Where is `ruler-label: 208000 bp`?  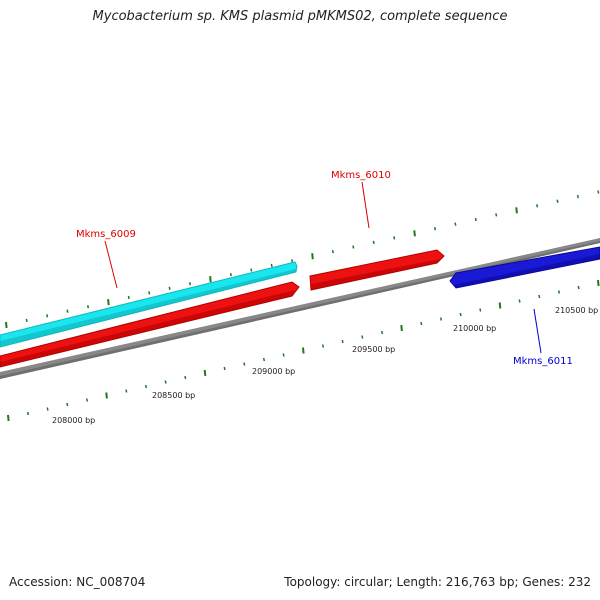
ruler-label: 208000 bp is located at coordinates (73, 420).